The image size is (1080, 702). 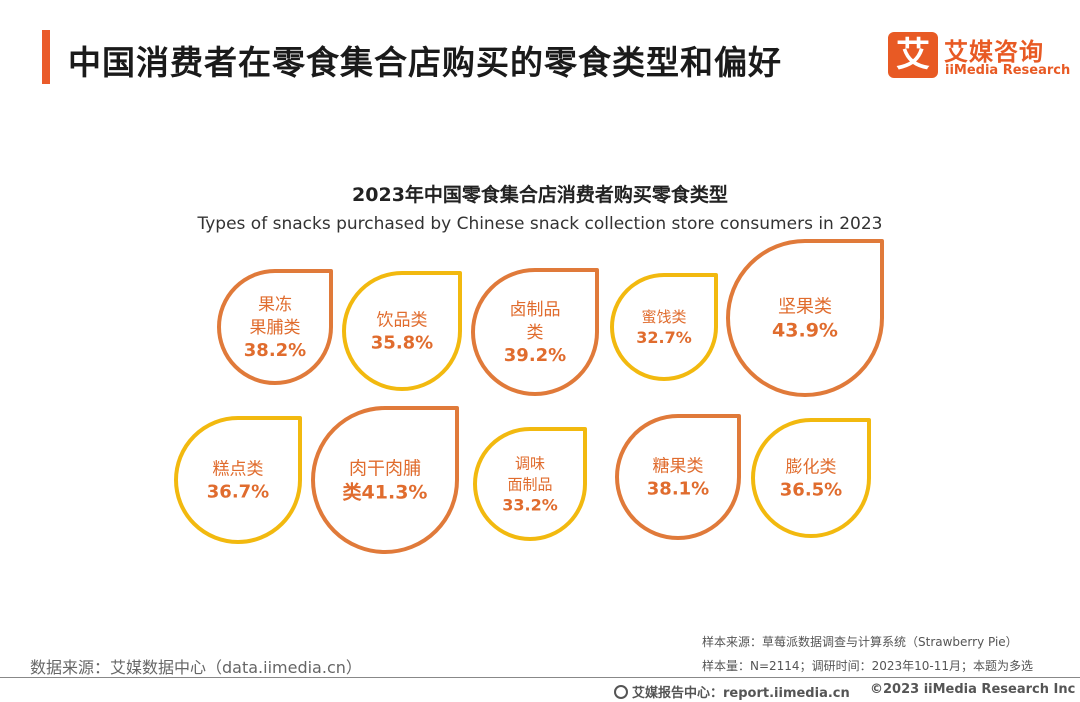 I want to click on report-center-text: 艾媒报告中心：report.iimedia.cn, so click(x=741, y=693).